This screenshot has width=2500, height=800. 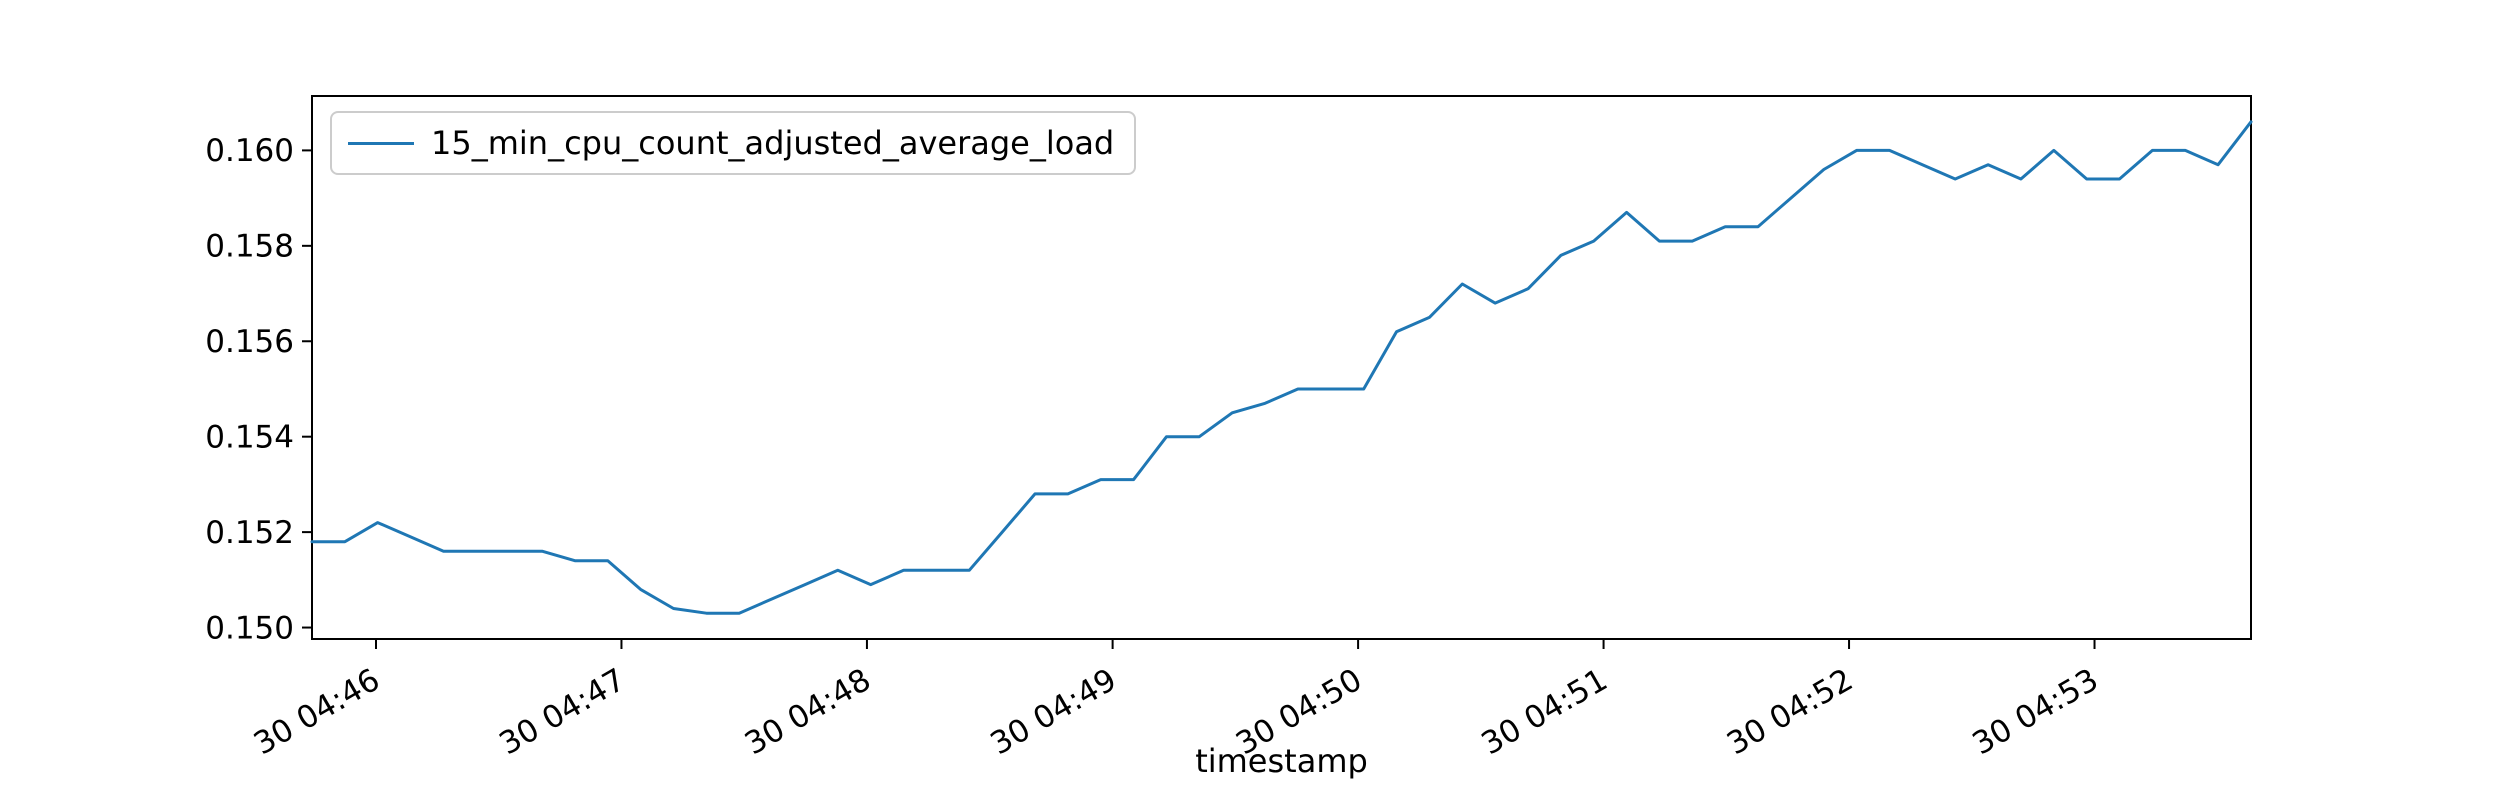 I want to click on y-tick-label: 0.154, so click(x=249, y=438).